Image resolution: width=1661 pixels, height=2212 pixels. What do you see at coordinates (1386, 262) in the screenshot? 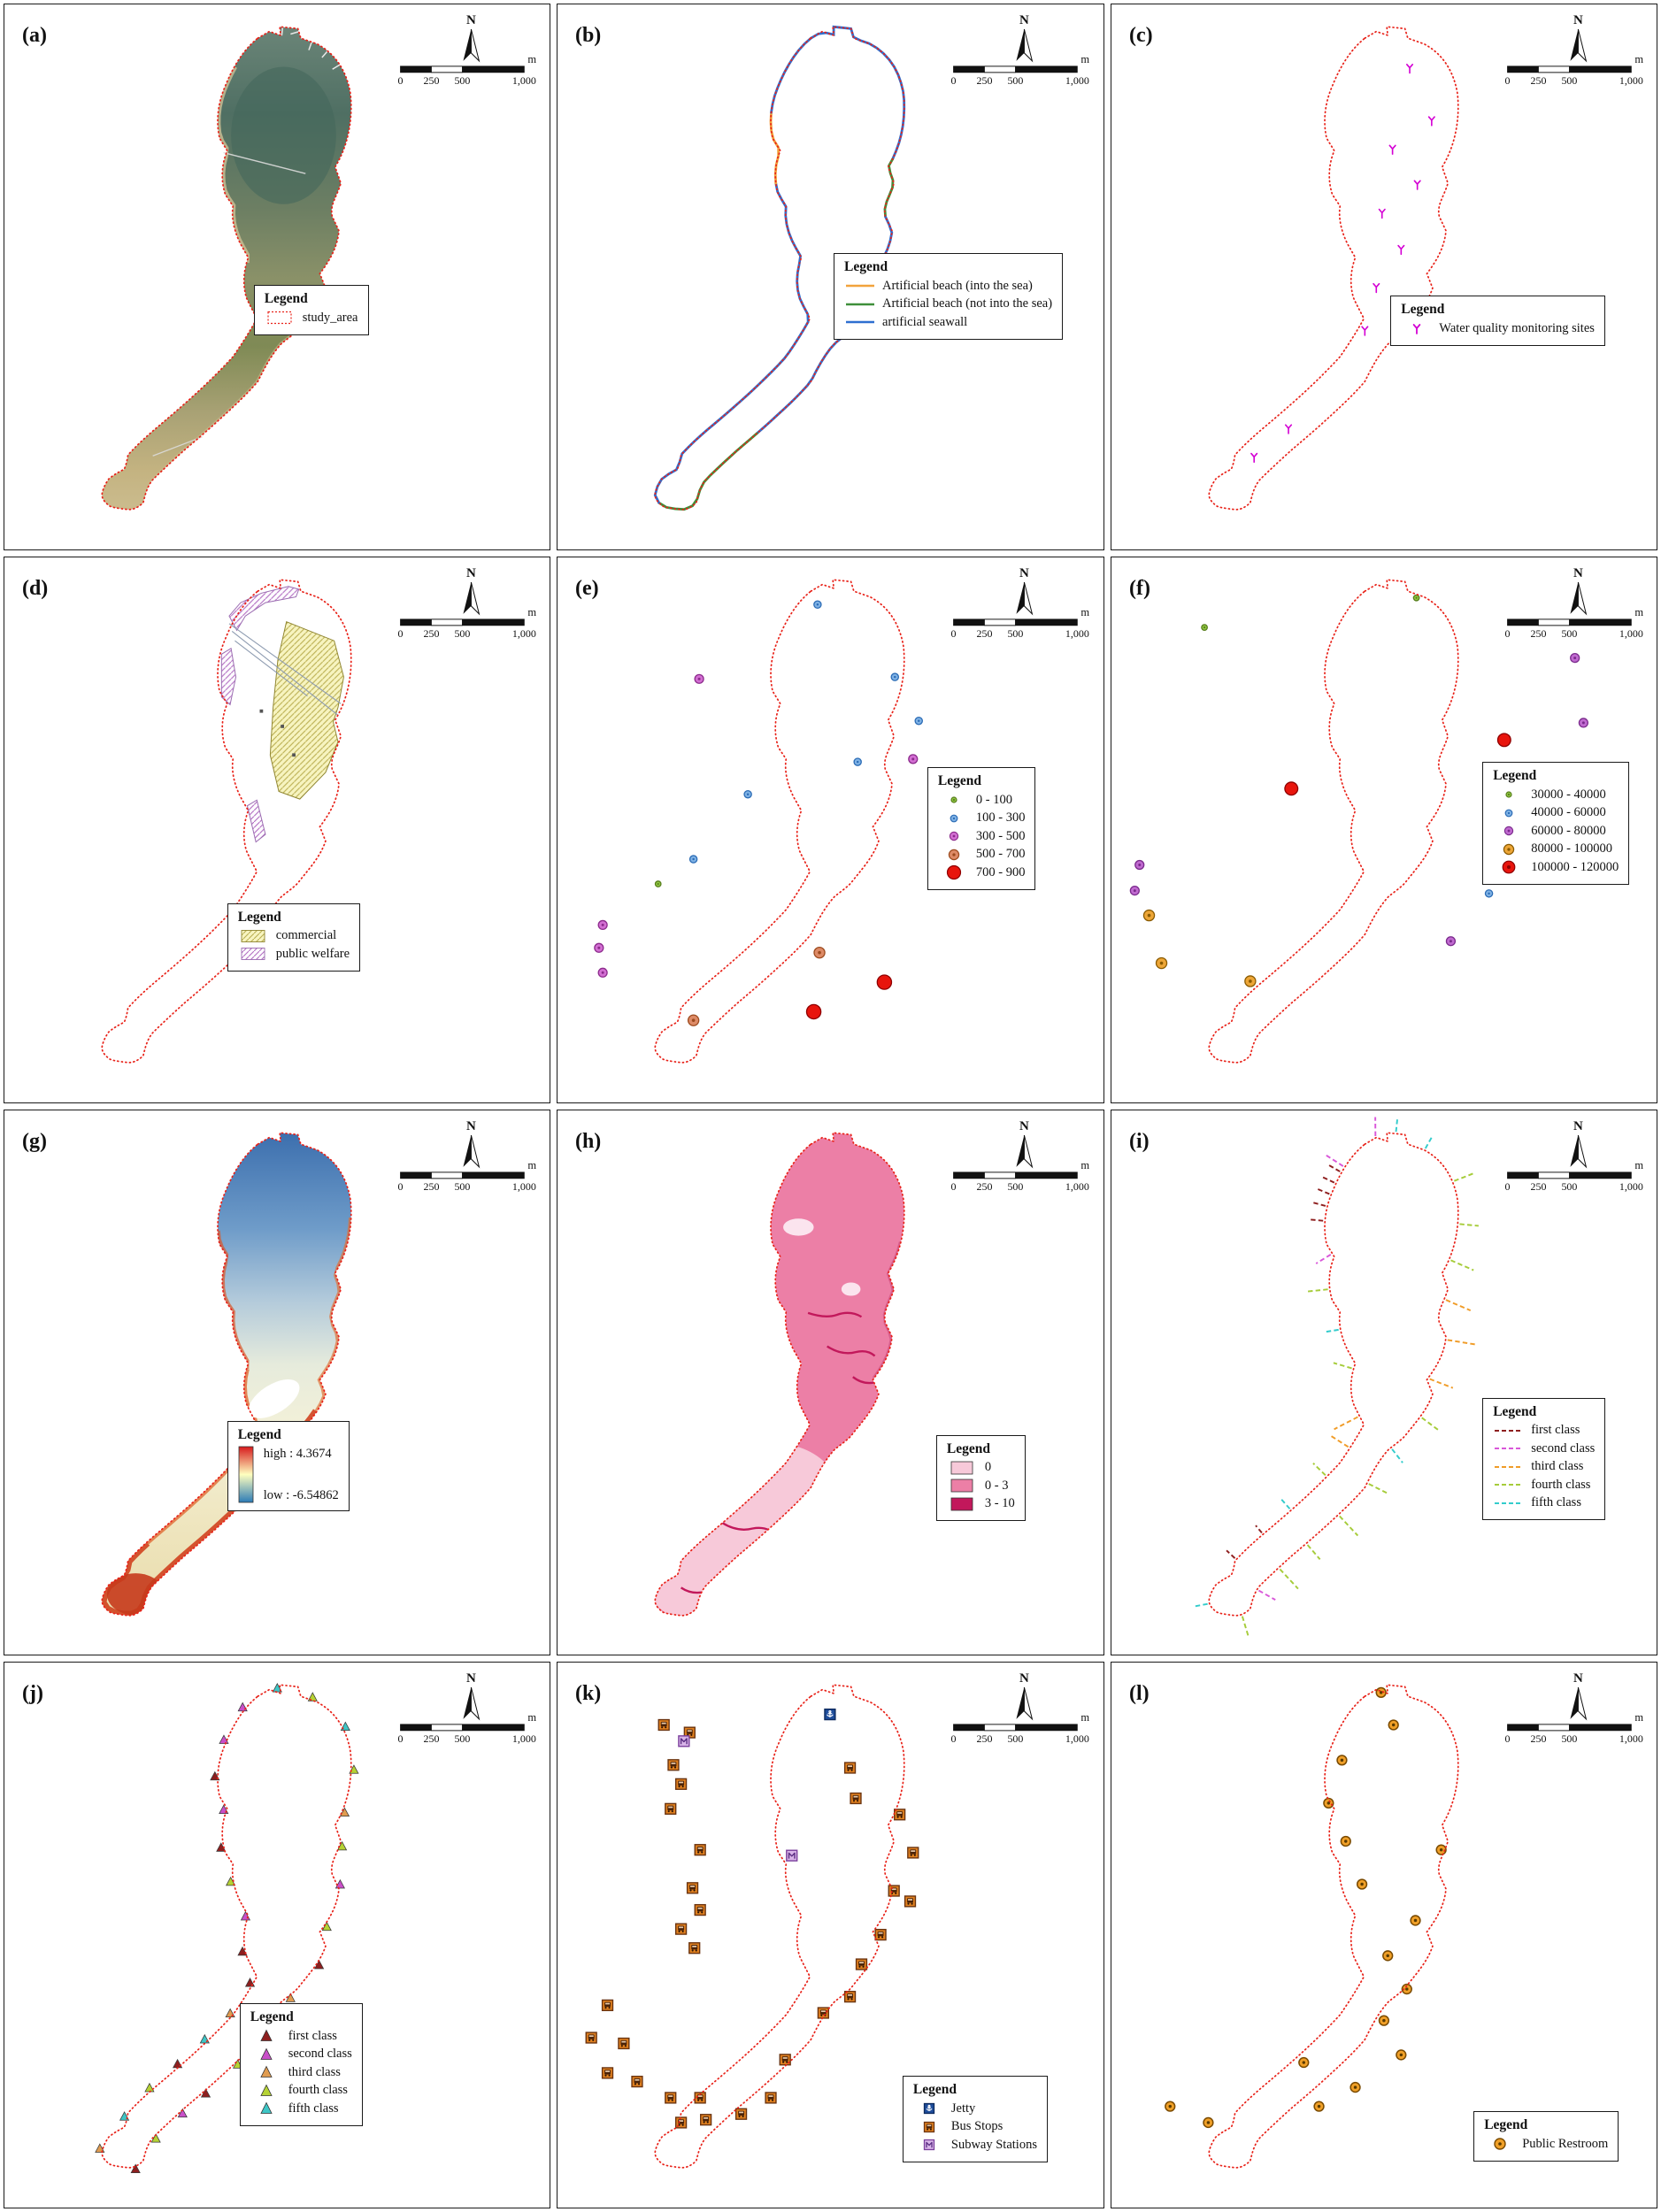
I see `map-canvas: N 0 250 500 1,000 m (c)` at bounding box center [1386, 262].